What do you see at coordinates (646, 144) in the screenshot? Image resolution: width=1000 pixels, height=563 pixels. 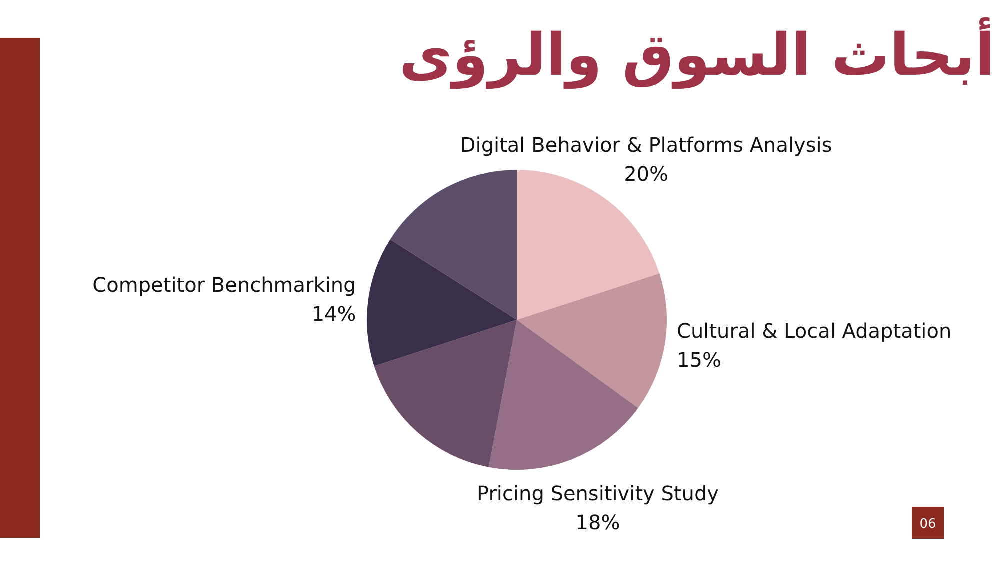 I see `slice-label: Digital Behavior & Platforms Analysis` at bounding box center [646, 144].